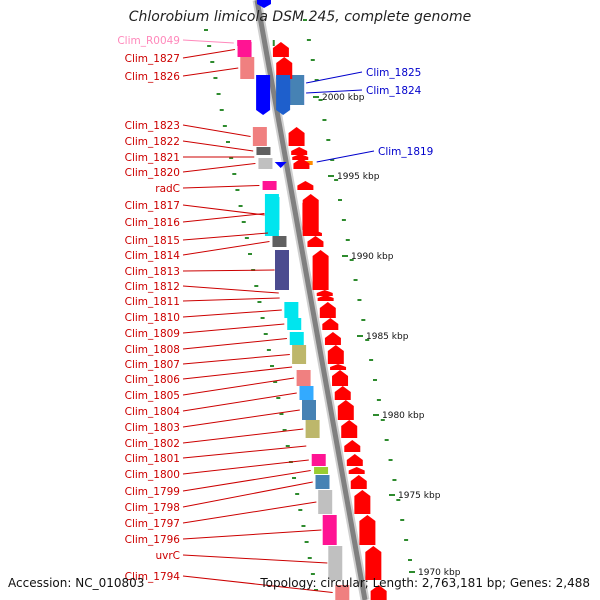 The height and width of the screenshot is (600, 600). Describe the element at coordinates (152, 318) in the screenshot. I see `gene-label: Clim_1810` at that location.